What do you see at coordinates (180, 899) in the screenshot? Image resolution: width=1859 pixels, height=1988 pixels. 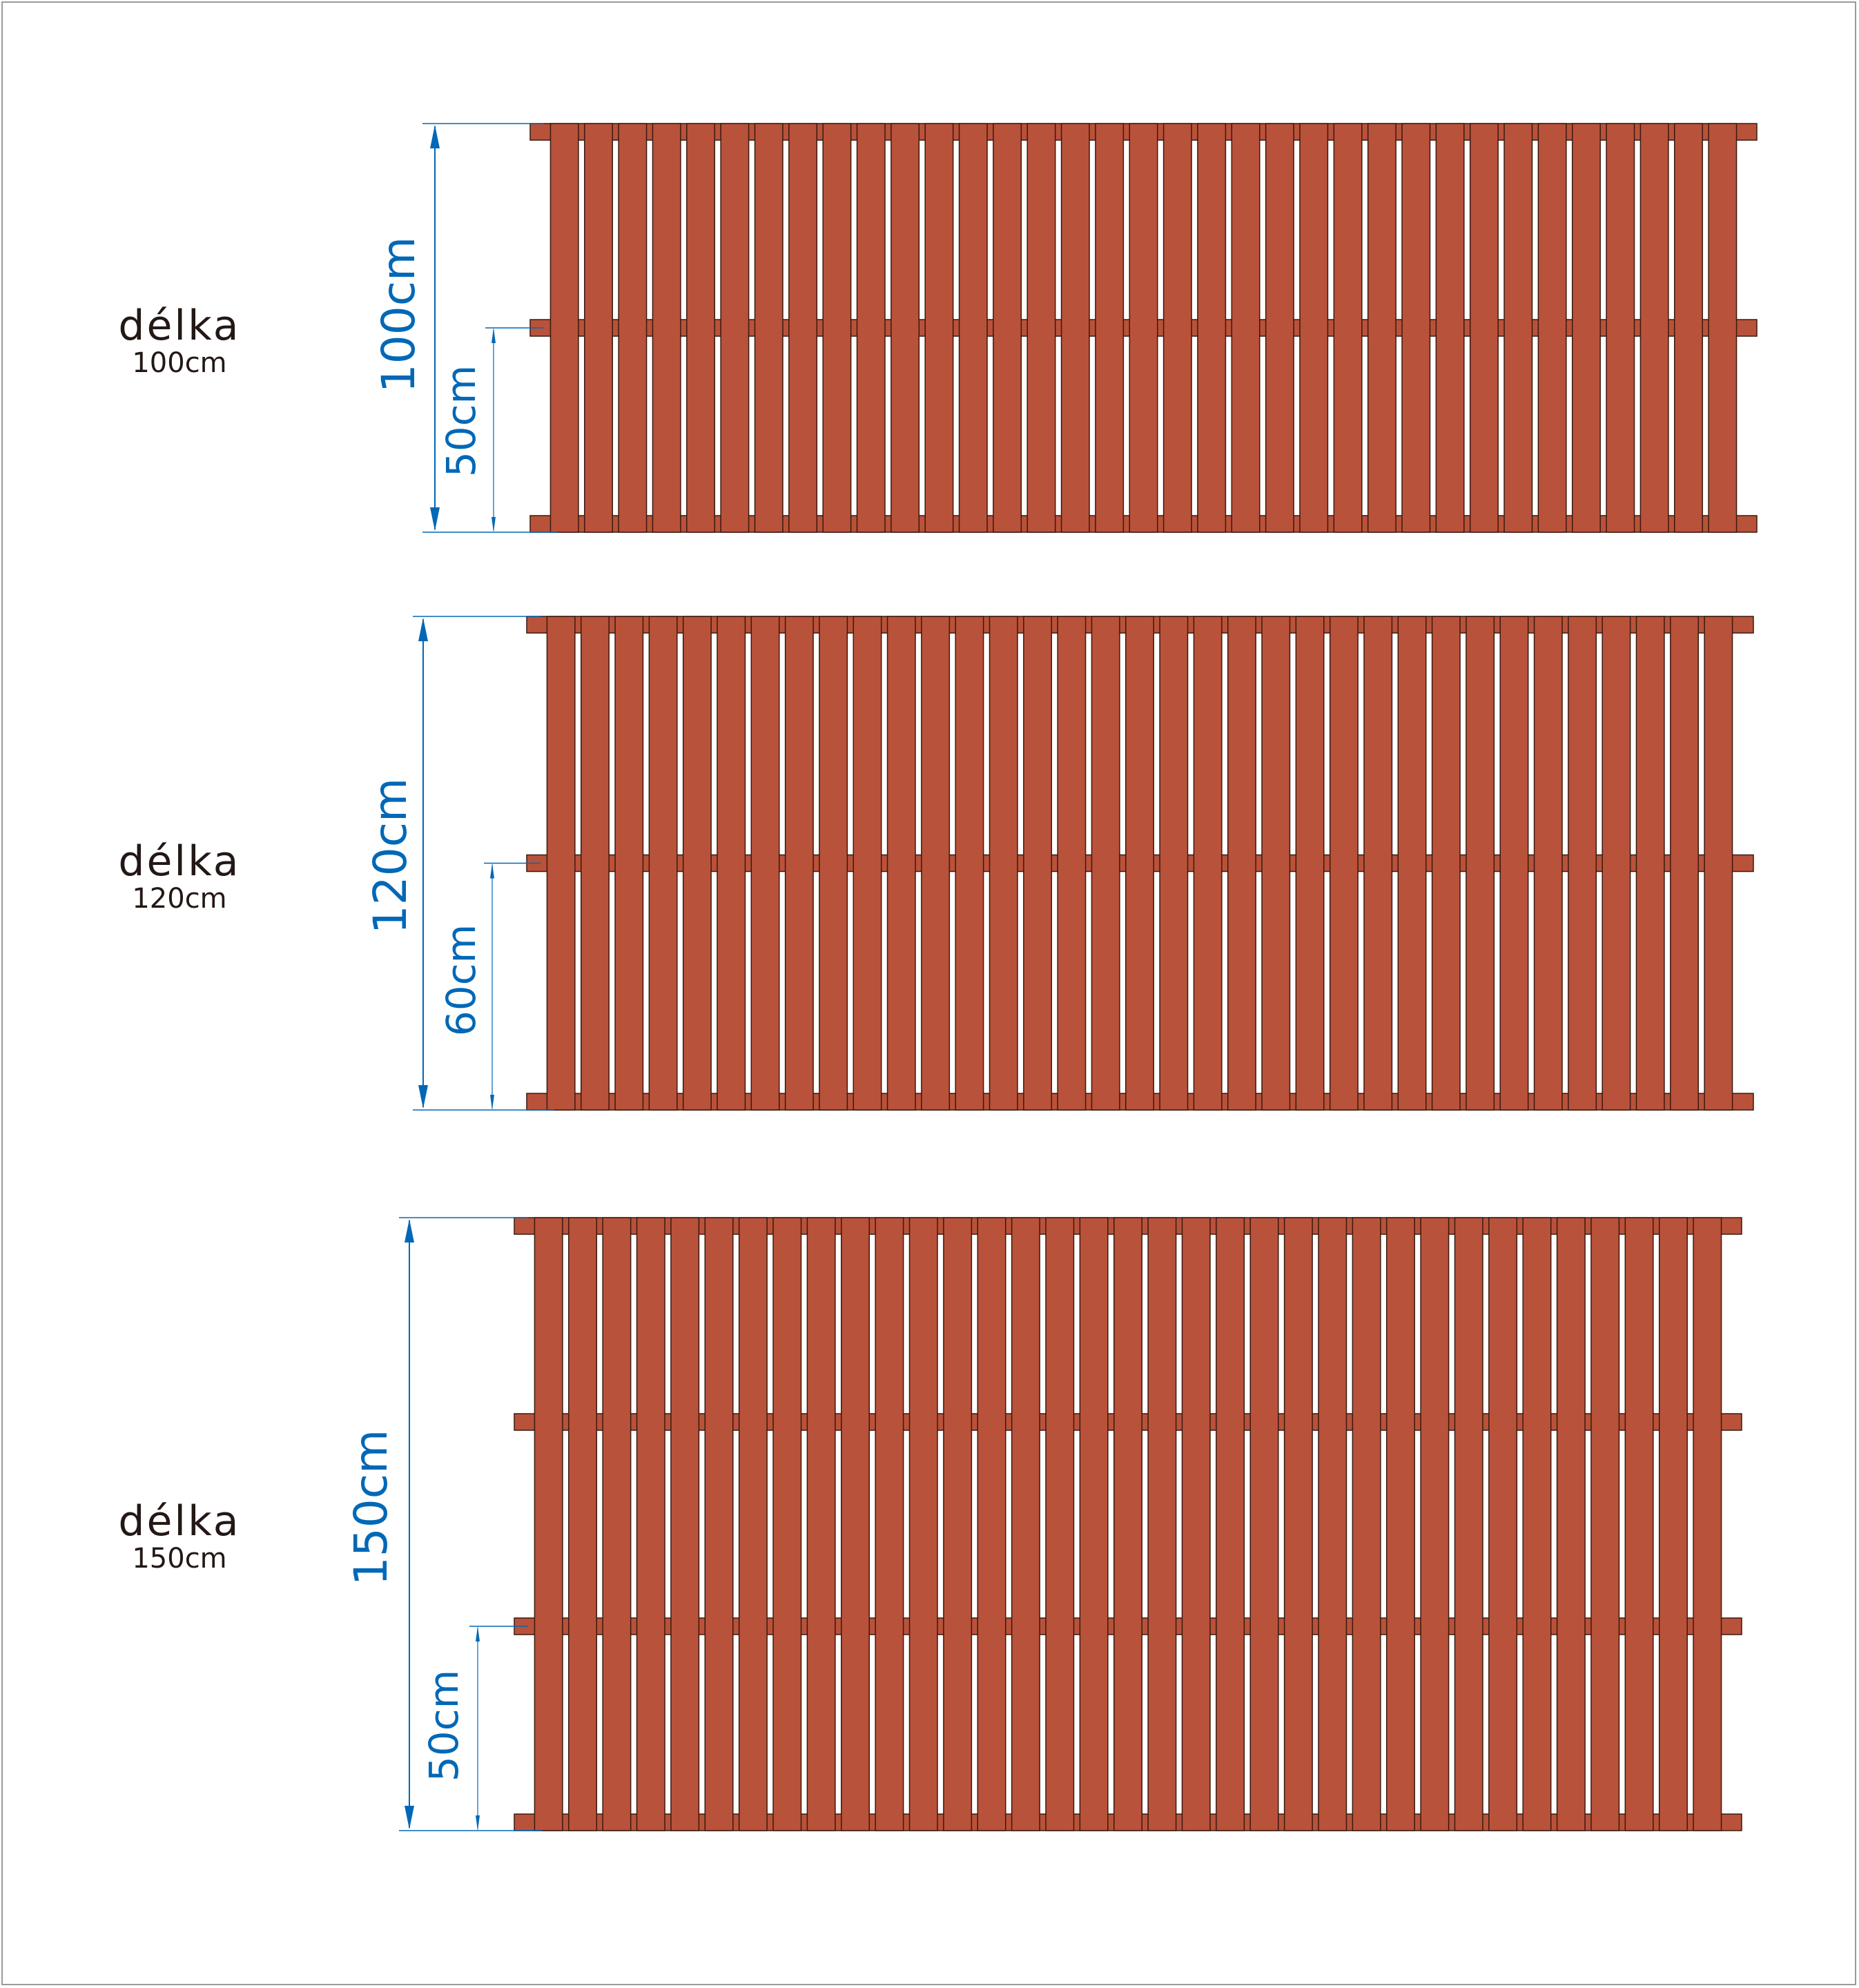 I see `mat-size-label: 120cm` at bounding box center [180, 899].